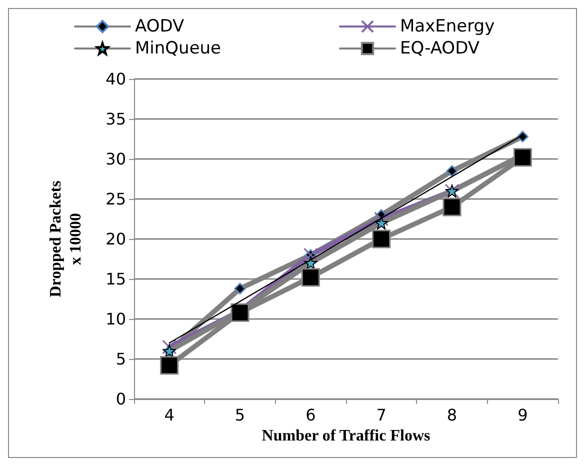  What do you see at coordinates (178, 48) in the screenshot?
I see `legend-label: MinQueue` at bounding box center [178, 48].